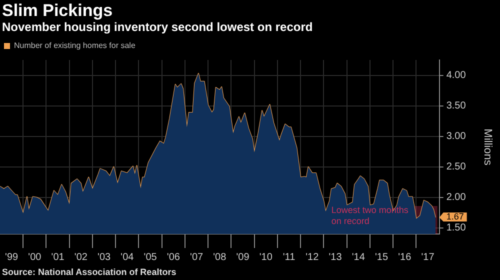 This screenshot has height=280, width=500. What do you see at coordinates (456, 76) in the screenshot?
I see `y-tick-label: 4.00` at bounding box center [456, 76].